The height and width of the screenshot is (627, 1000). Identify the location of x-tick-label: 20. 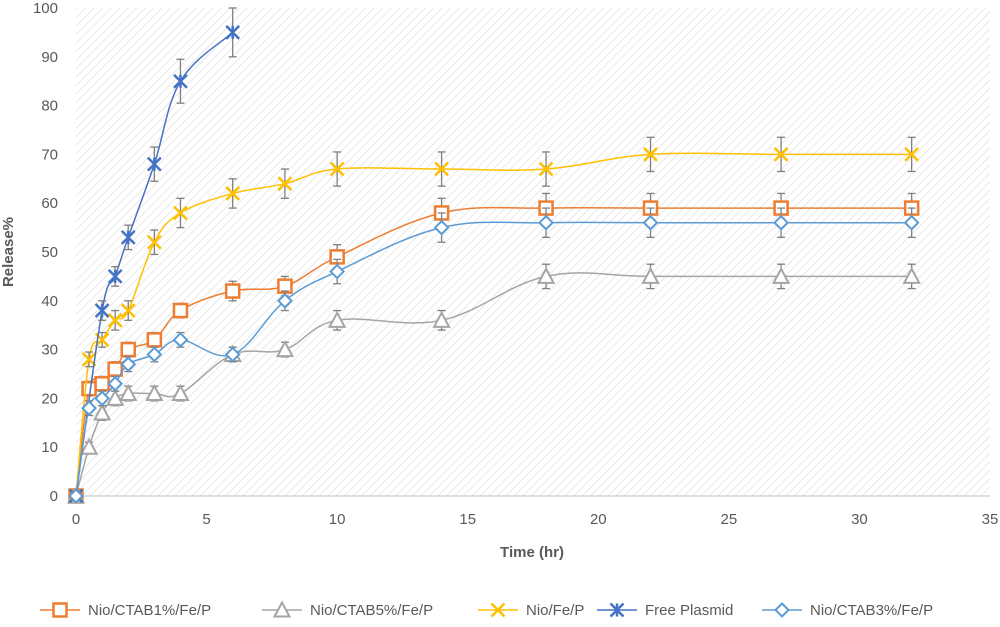
(598, 519).